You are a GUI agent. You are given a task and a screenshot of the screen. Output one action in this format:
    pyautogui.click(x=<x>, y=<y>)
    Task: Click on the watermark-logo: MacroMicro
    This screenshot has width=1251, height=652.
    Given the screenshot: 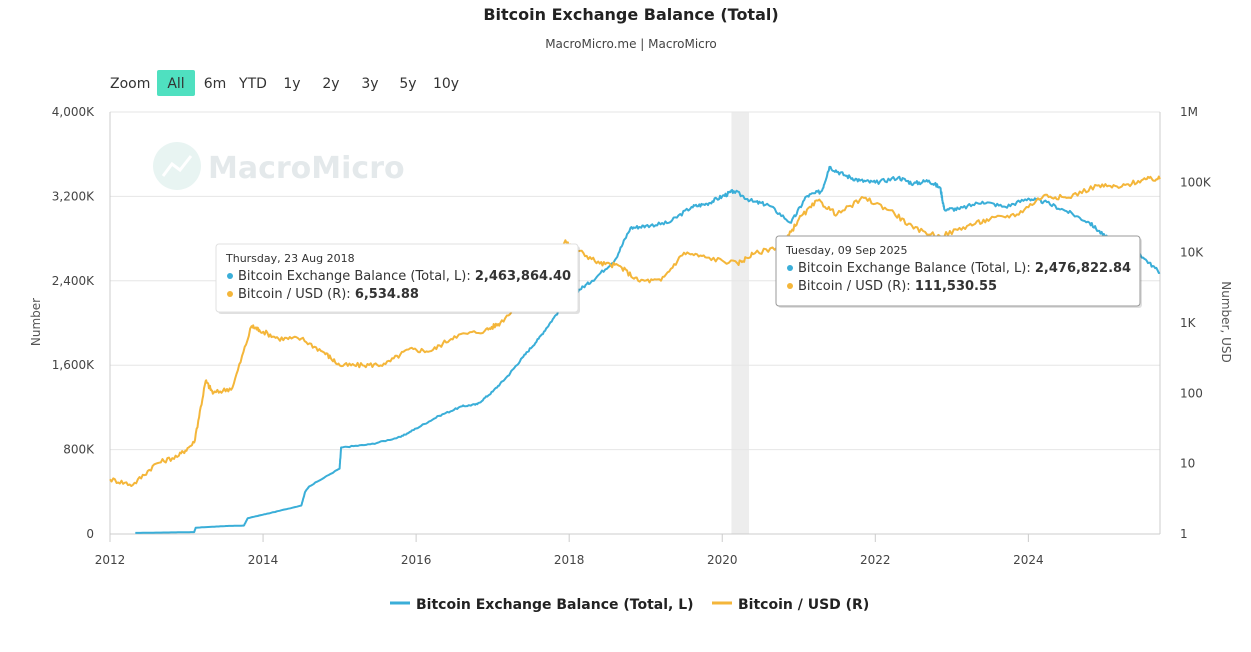 What is the action you would take?
    pyautogui.click(x=279, y=166)
    